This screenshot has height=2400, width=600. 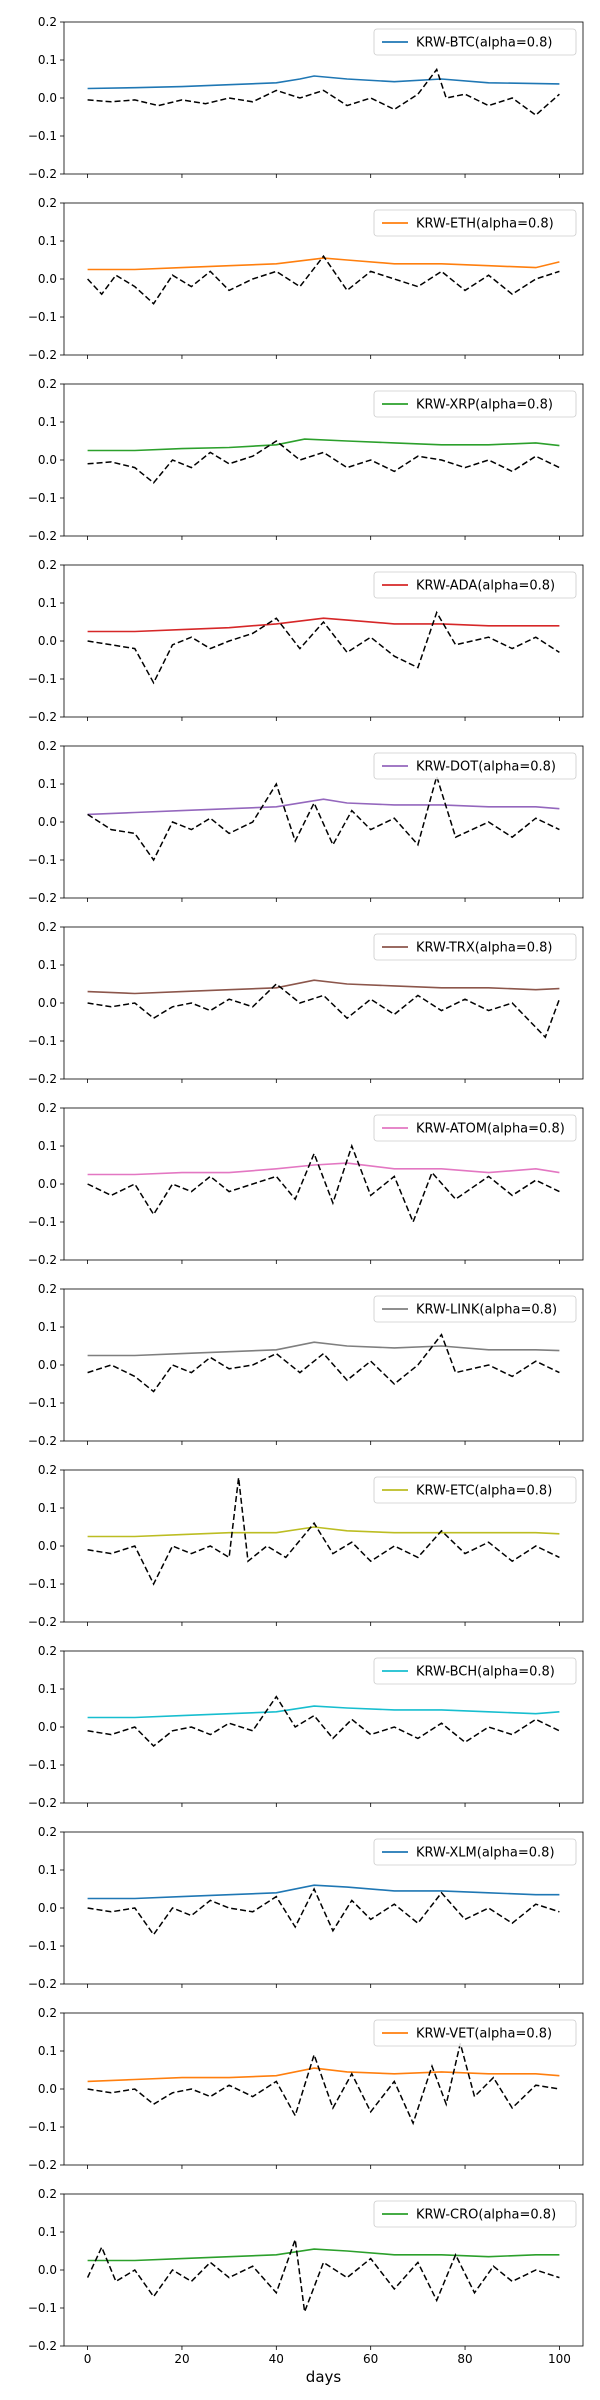 I want to click on legend-label: KRW-ADA(alpha=0.8), so click(x=485, y=586).